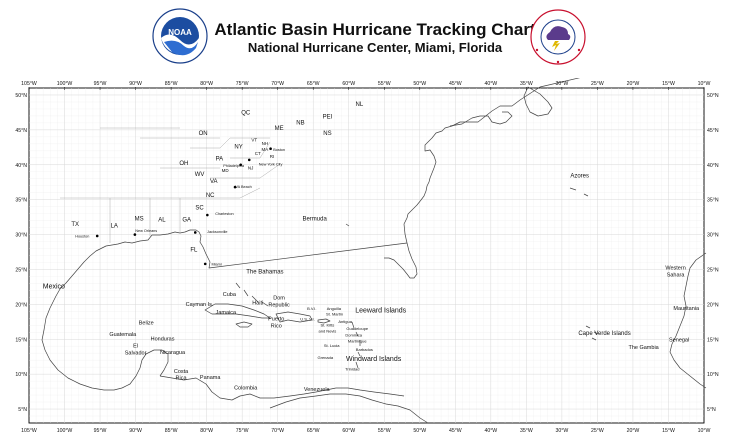 Image resolution: width=740 pixels, height=440 pixels. I want to click on label-va-beach: VA Beach, so click(243, 187).